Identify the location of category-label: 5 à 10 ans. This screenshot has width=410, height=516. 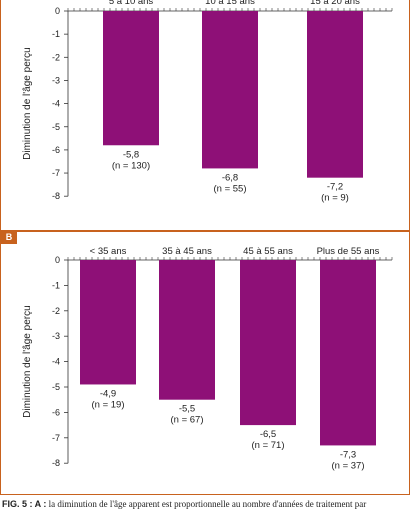
(131, 3).